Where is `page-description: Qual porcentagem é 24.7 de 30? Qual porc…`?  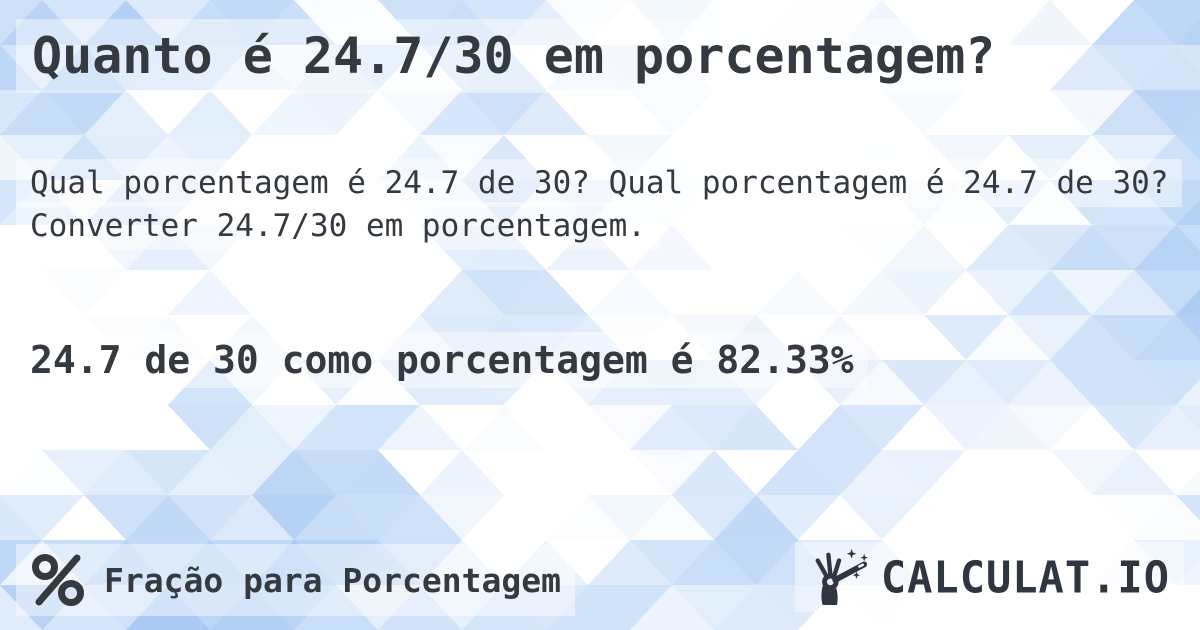
page-description: Qual porcentagem é 24.7 de 30? Qual porc… is located at coordinates (599, 204).